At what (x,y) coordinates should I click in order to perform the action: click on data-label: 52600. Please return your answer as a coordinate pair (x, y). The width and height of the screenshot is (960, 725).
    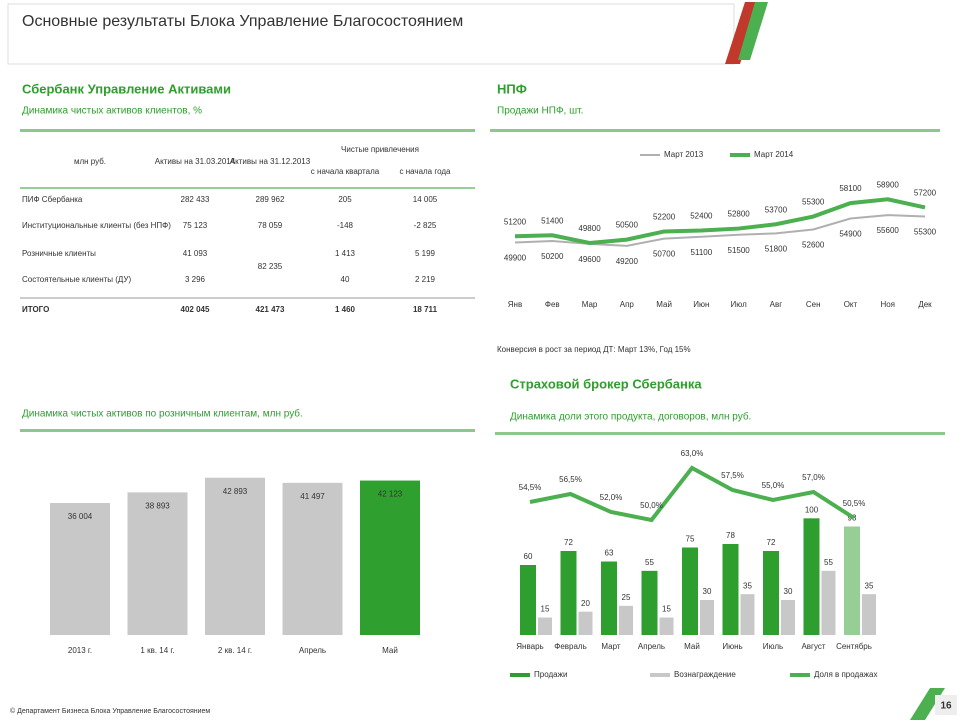
    Looking at the image, I should click on (813, 245).